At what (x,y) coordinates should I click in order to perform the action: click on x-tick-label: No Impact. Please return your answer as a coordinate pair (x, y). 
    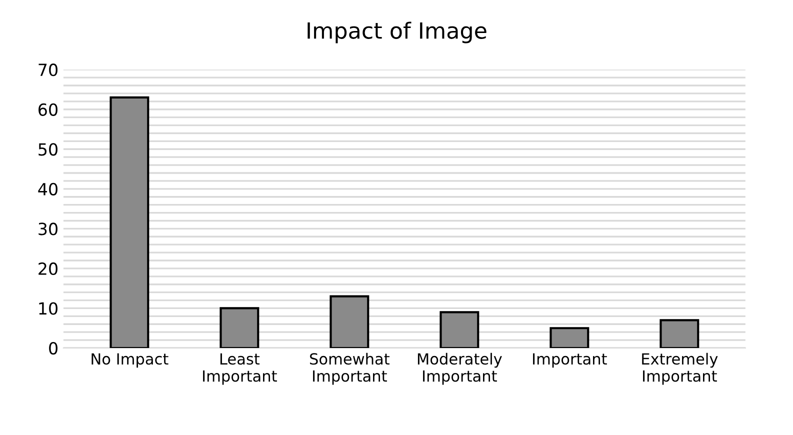
    Looking at the image, I should click on (130, 360).